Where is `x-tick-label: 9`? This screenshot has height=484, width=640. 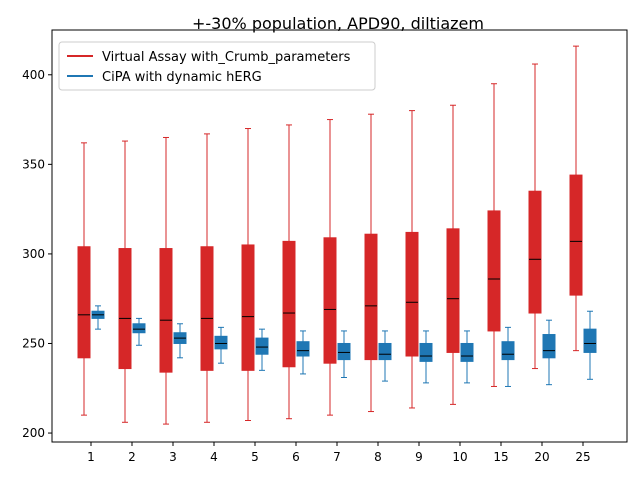
x-tick-label: 9 is located at coordinates (419, 457).